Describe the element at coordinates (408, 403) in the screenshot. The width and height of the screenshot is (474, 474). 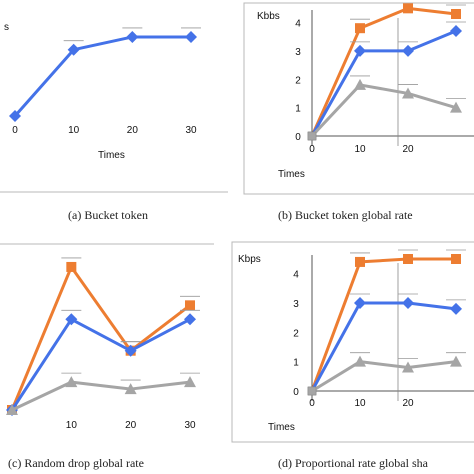
I see `panel-d-xtick: 20` at that location.